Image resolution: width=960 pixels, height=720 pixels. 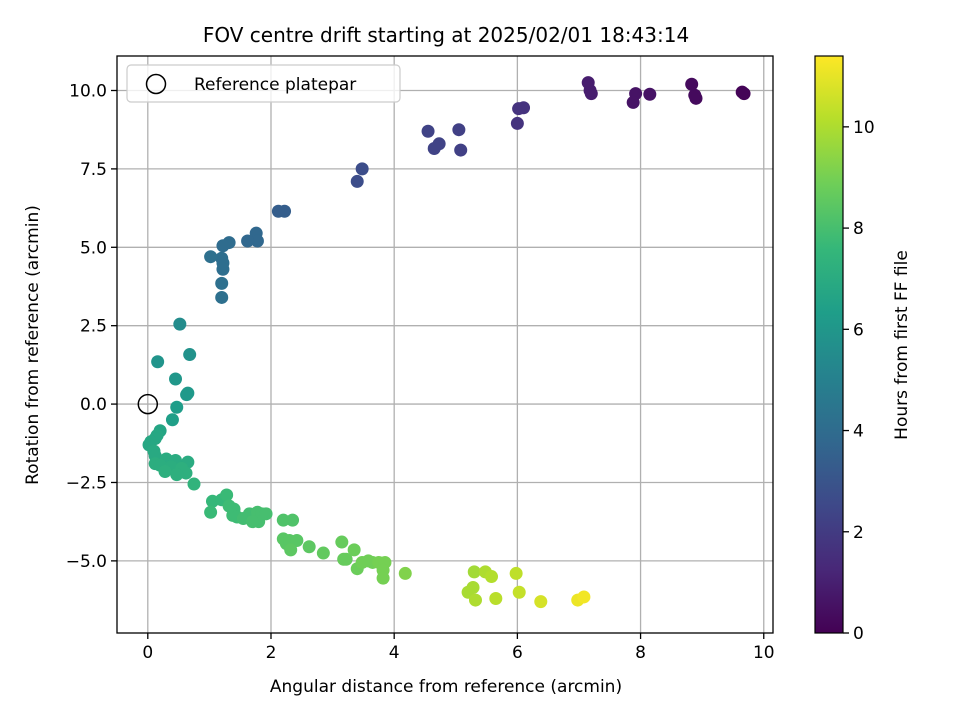 What do you see at coordinates (156, 84) in the screenshot?
I see `legend-marker` at bounding box center [156, 84].